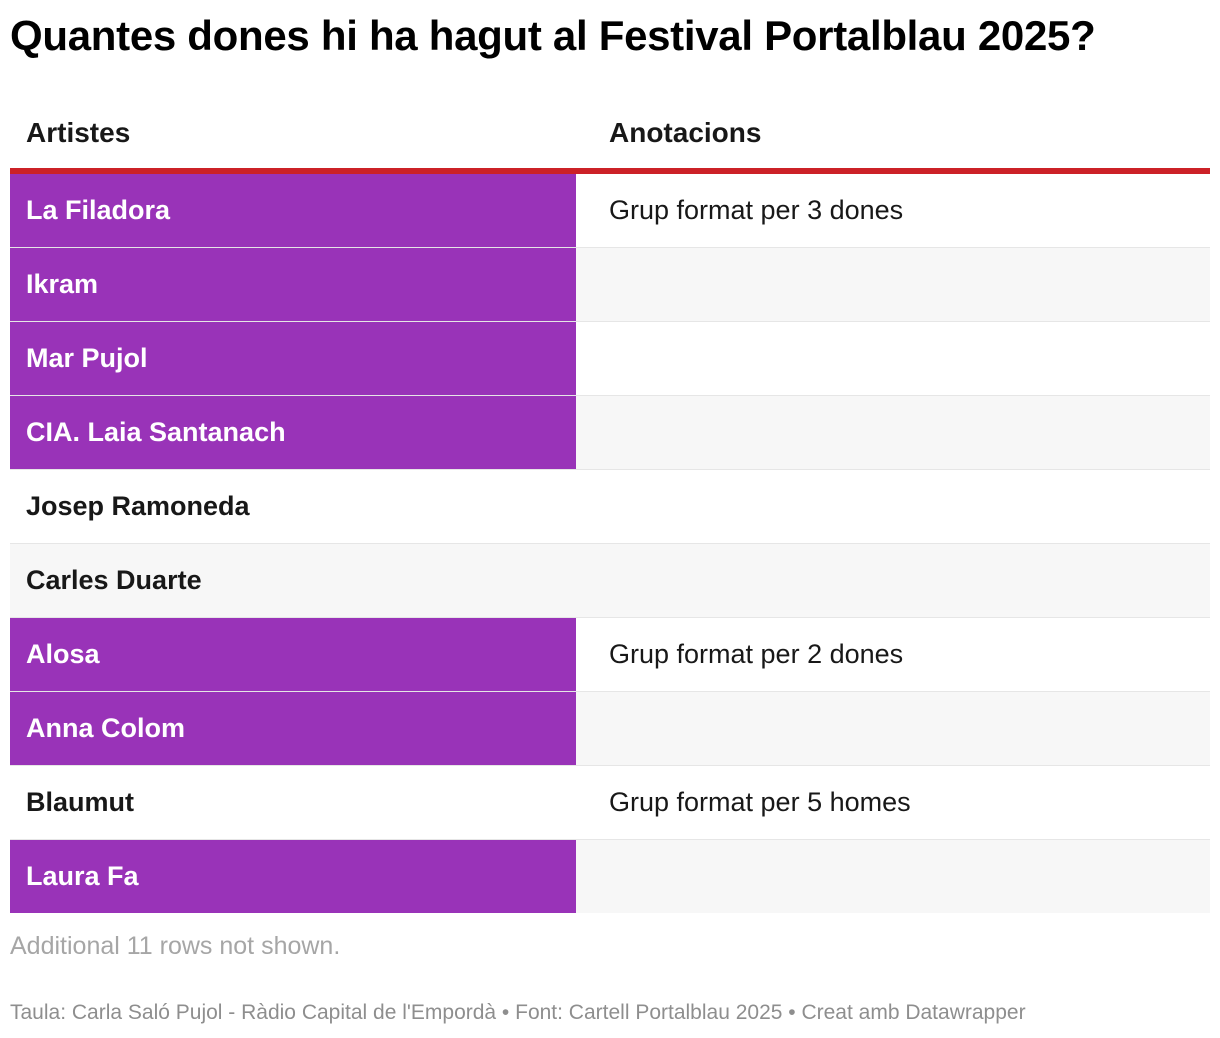 The width and height of the screenshot is (1220, 1038). I want to click on table-row: Mar Pujol, so click(610, 358).